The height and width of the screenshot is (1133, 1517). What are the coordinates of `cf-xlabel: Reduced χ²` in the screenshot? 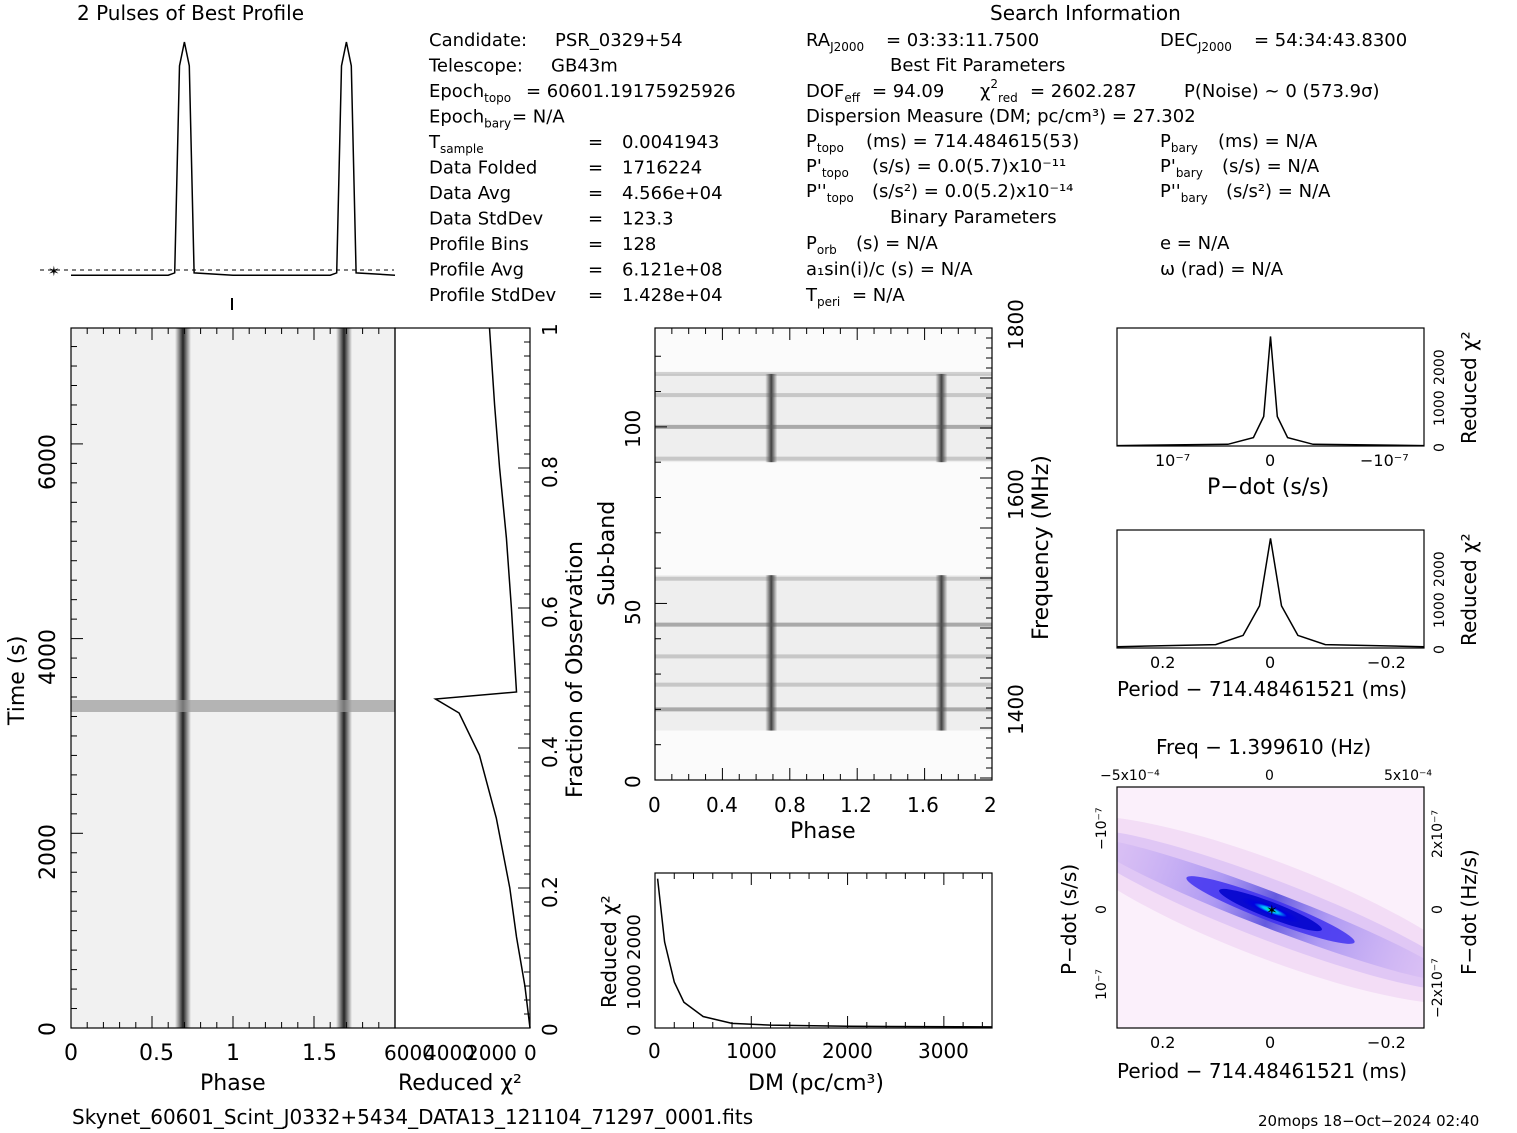 It's located at (460, 1083).